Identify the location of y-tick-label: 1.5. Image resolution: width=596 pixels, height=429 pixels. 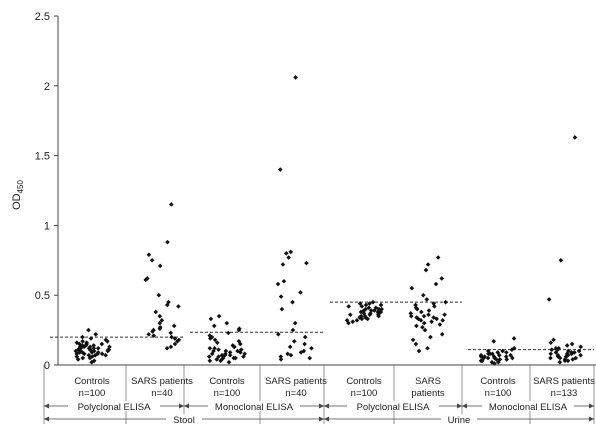
(42, 157).